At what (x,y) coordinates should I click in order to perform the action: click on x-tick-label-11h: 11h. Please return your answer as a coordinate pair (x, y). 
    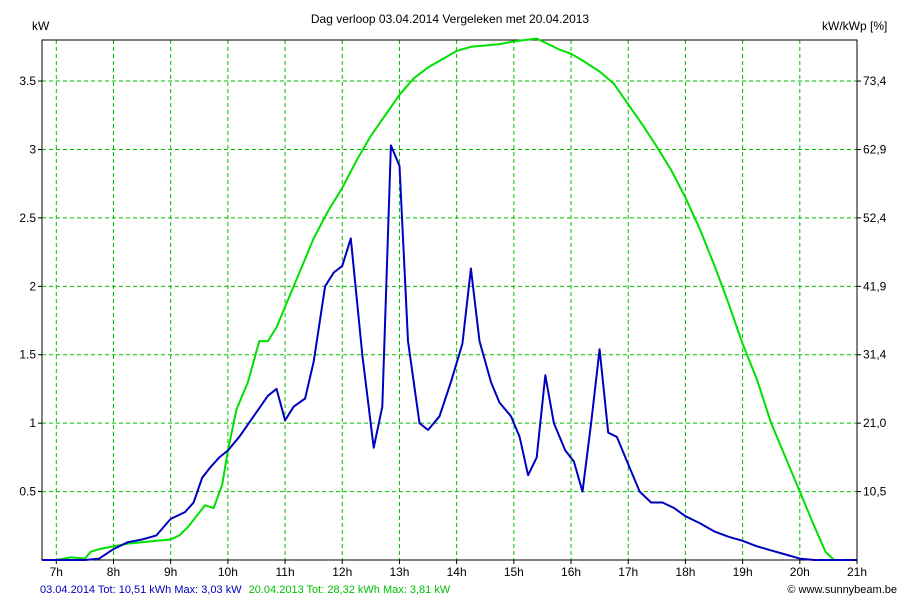
    Looking at the image, I should click on (284, 572).